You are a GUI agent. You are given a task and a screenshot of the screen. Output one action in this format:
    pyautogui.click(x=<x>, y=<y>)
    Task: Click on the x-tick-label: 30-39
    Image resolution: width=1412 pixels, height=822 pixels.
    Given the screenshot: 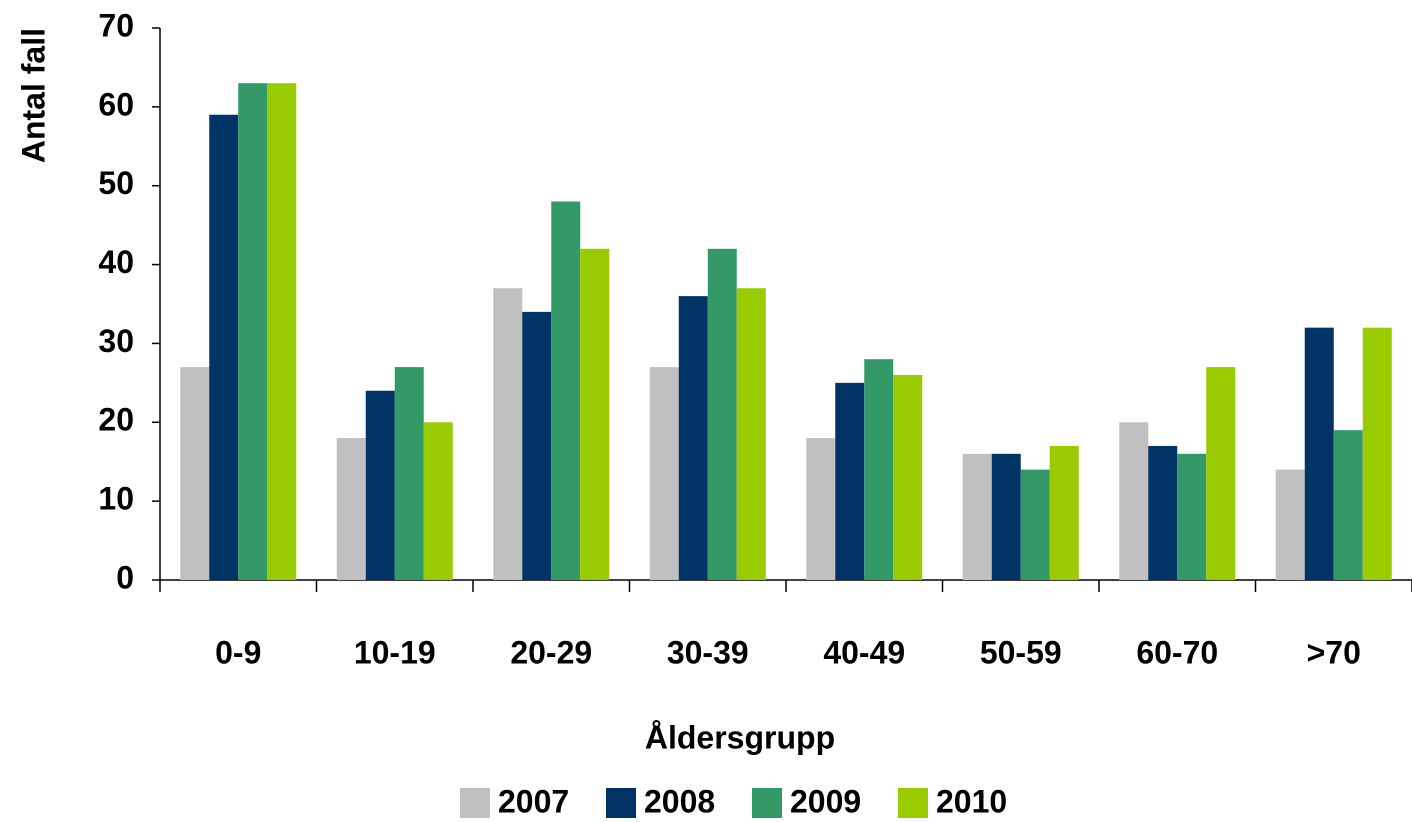 What is the action you would take?
    pyautogui.click(x=708, y=652)
    